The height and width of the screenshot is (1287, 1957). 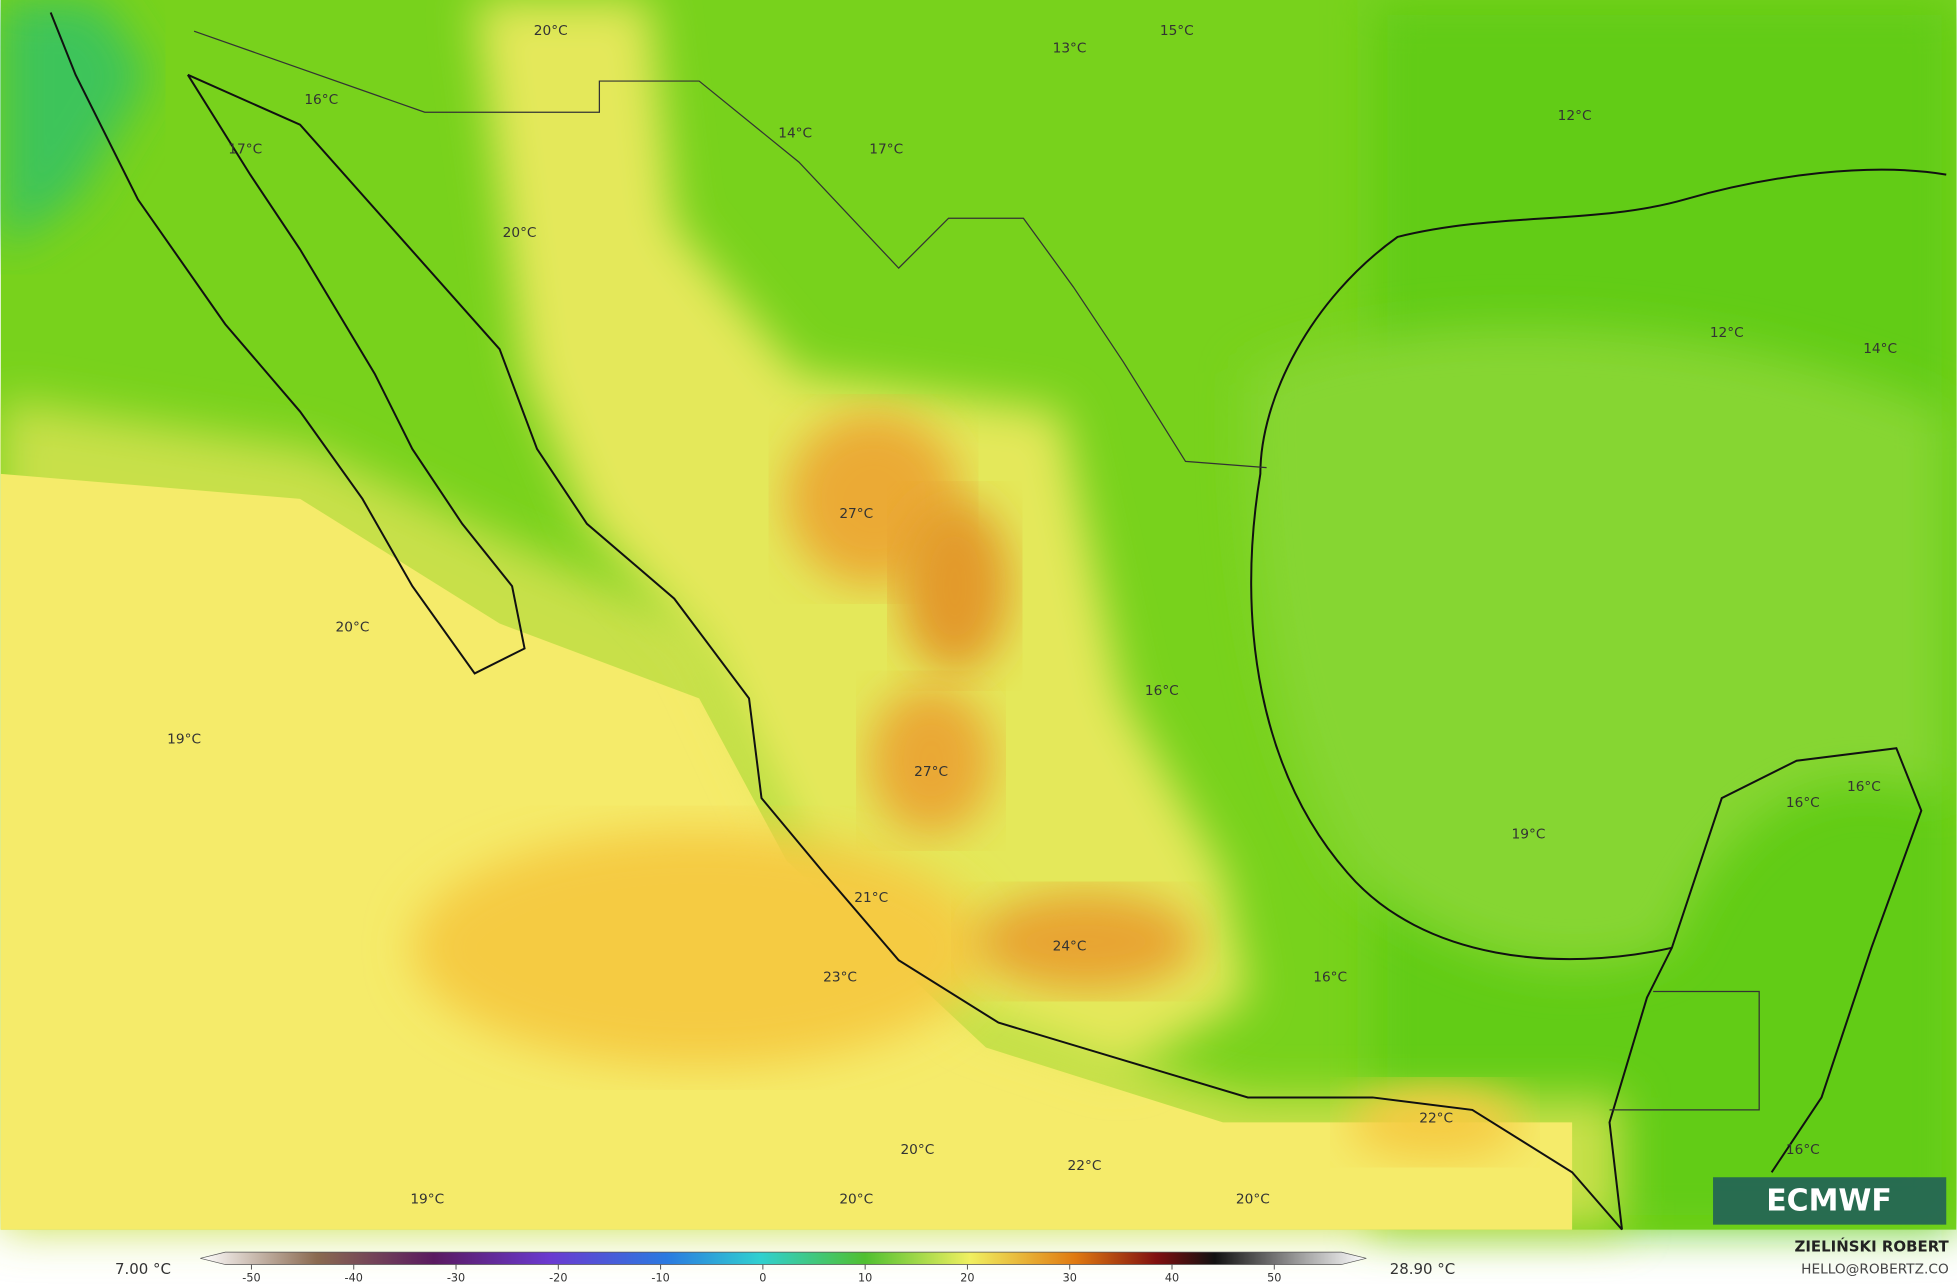 I want to click on colorbar-tick-label: 50, so click(x=1274, y=1277).